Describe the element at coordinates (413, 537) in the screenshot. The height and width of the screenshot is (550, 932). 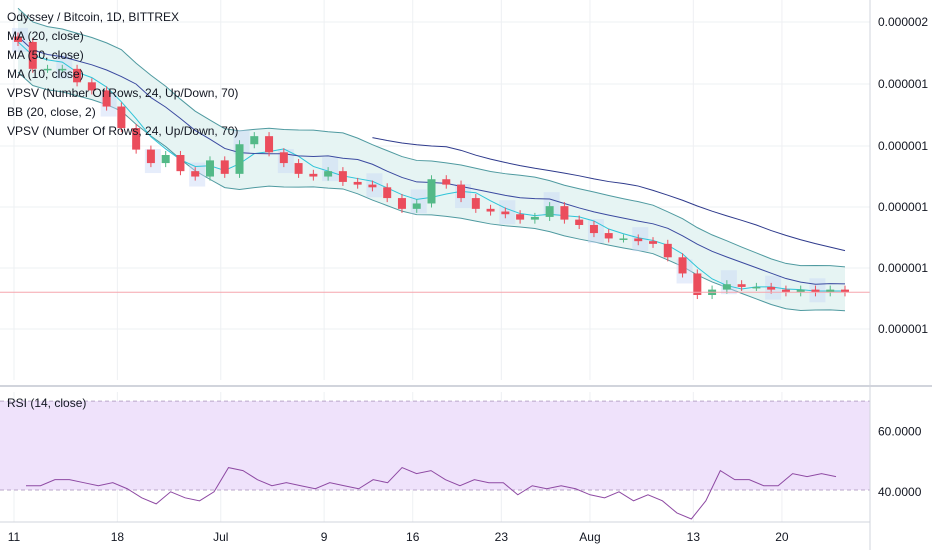
I see `x-tick-label: 16` at that location.